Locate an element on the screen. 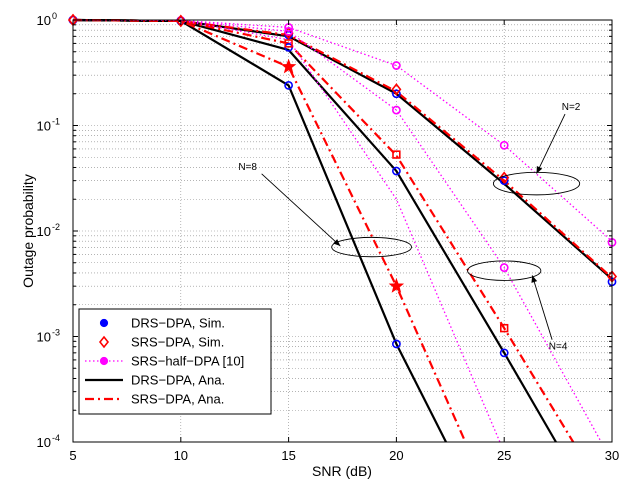  legend-marker-srs-sim is located at coordinates (104, 342).